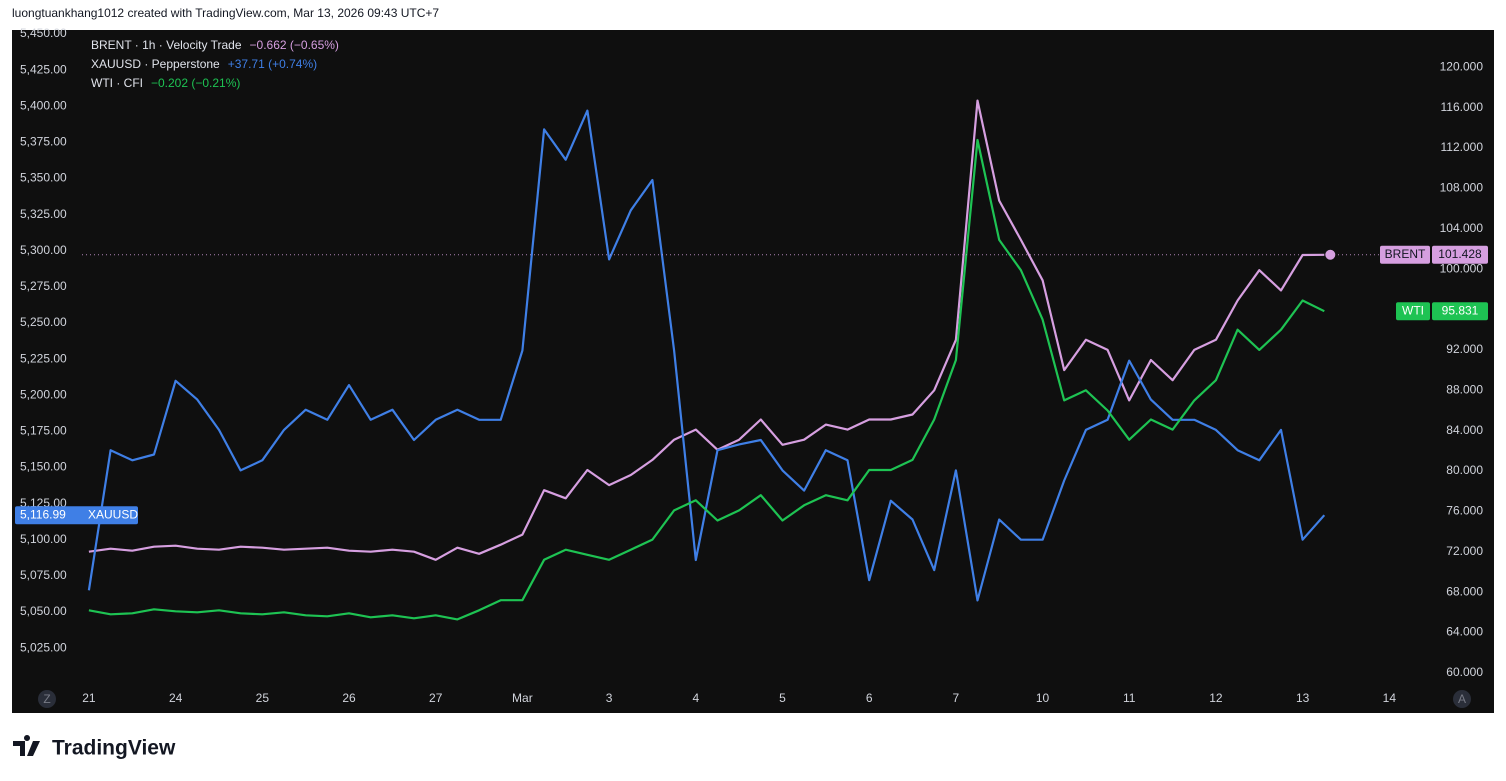 The image size is (1506, 781). I want to click on legend-name: WTI · CFI, so click(117, 83).